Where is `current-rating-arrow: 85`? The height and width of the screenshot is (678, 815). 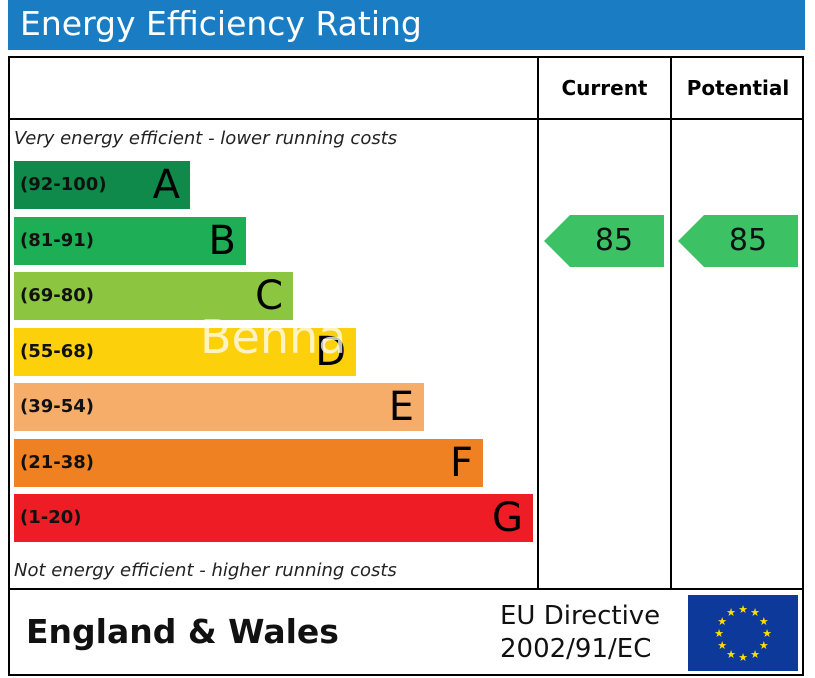 current-rating-arrow: 85 is located at coordinates (604, 241).